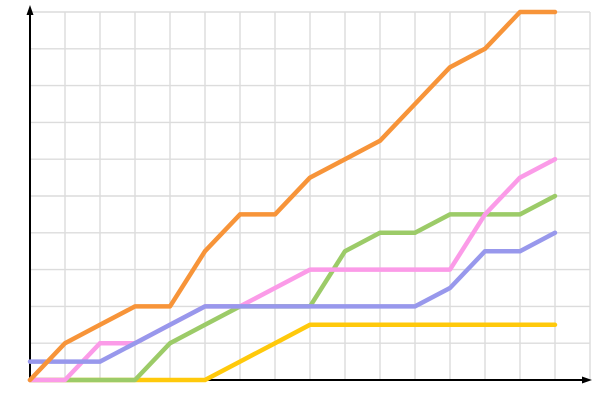  I want to click on y-axis-arrow, so click(30, 10).